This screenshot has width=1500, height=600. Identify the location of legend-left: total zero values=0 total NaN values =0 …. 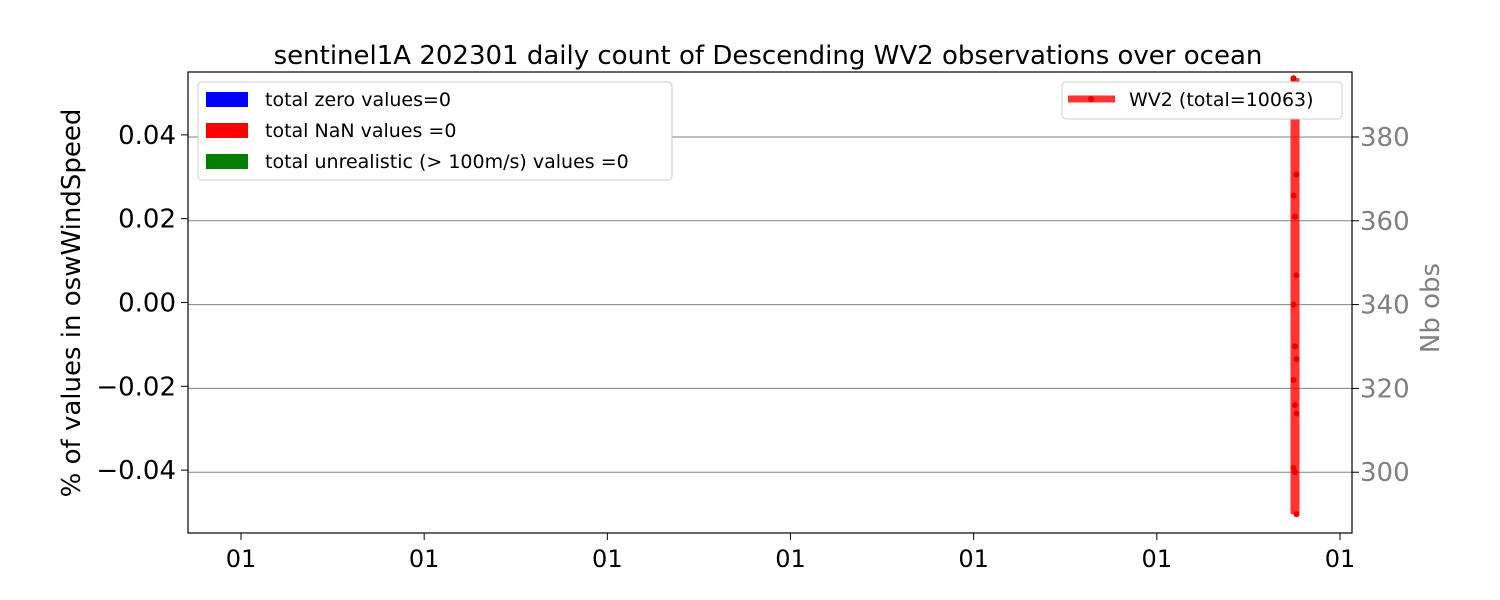
(435, 131).